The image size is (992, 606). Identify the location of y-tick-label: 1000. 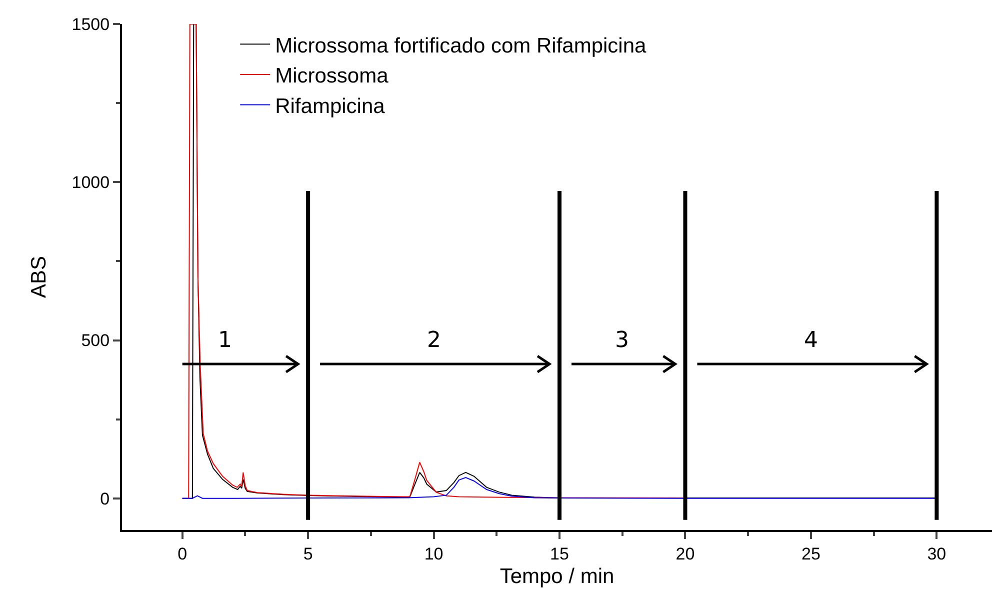
(91, 182).